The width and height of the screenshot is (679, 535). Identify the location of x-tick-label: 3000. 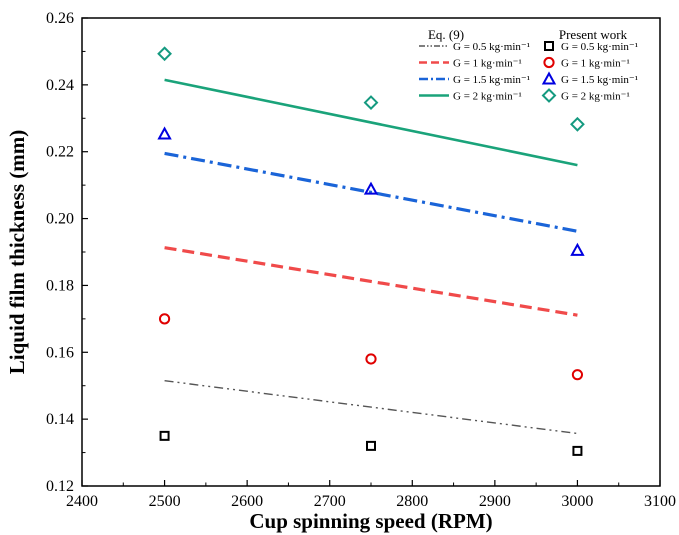
(577, 501).